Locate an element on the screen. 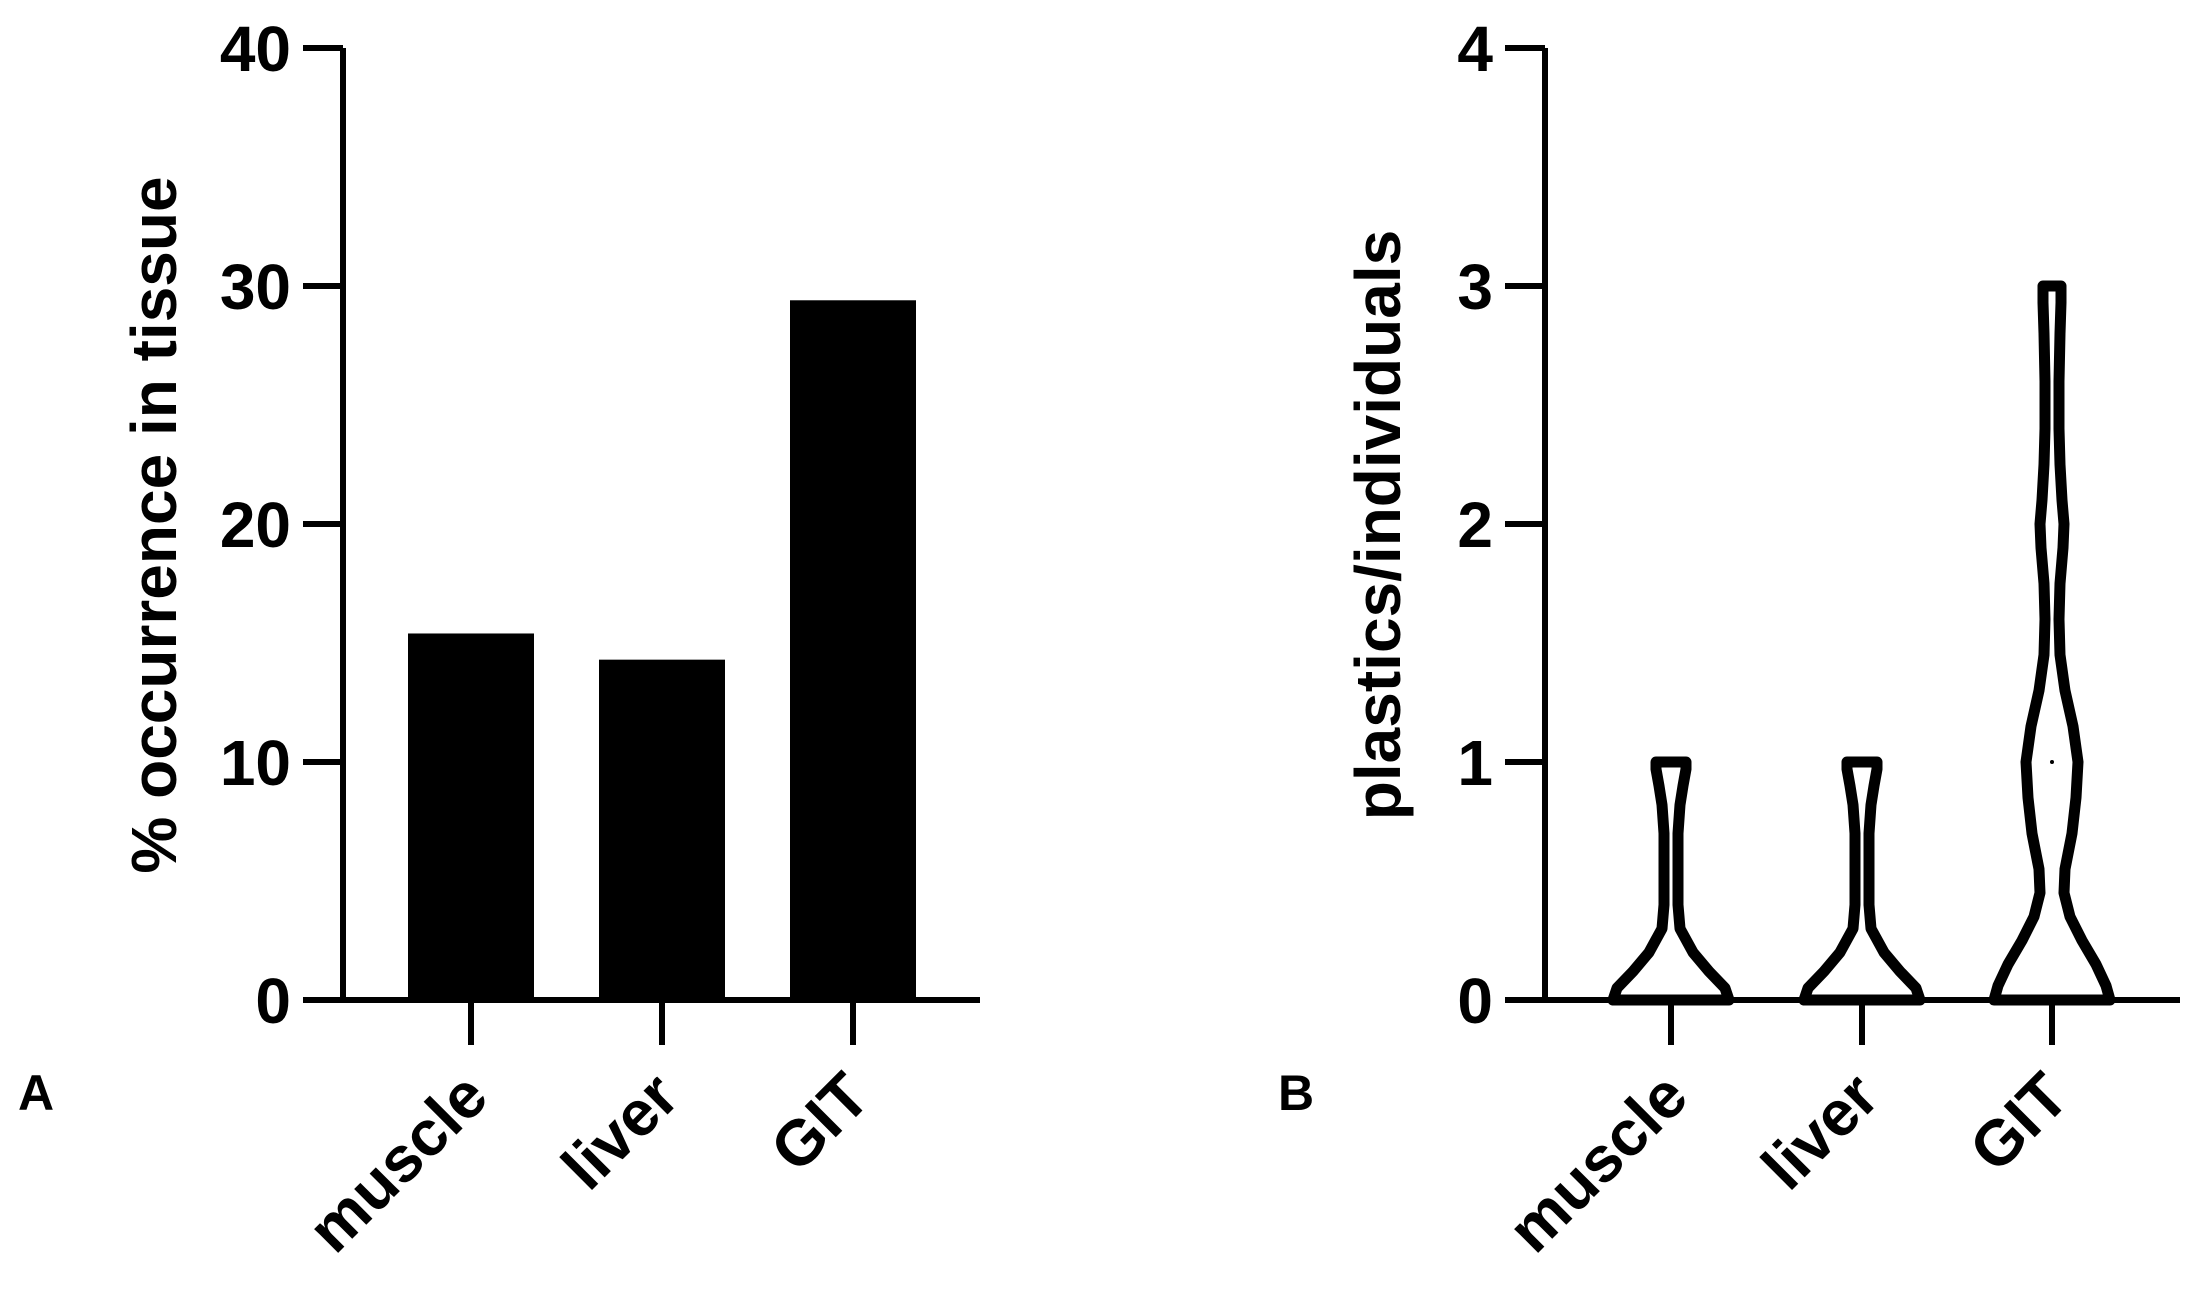 The width and height of the screenshot is (2197, 1306). bar-GIT is located at coordinates (853, 650).